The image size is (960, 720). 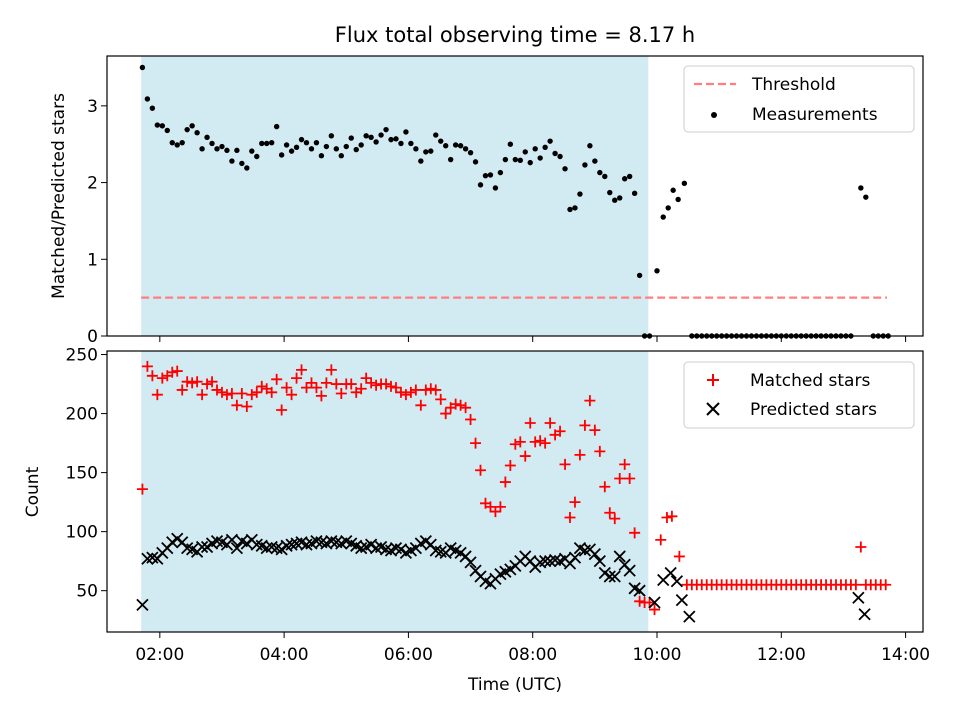 I want to click on threshold-legend-label: Threshold, so click(x=793, y=85).